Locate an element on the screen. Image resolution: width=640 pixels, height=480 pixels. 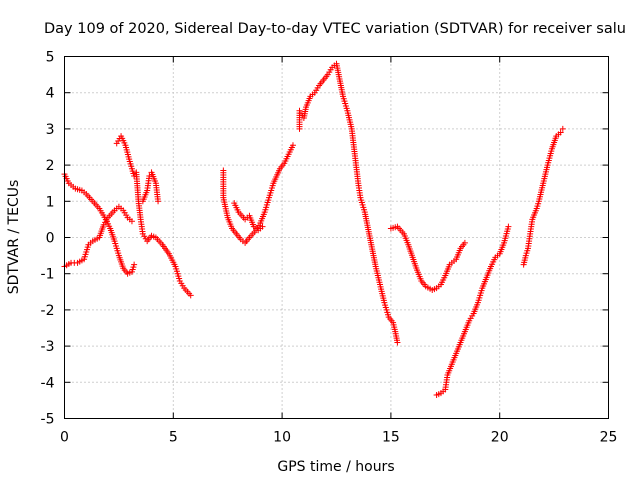
y-tick-label: 0 is located at coordinates (50, 239).